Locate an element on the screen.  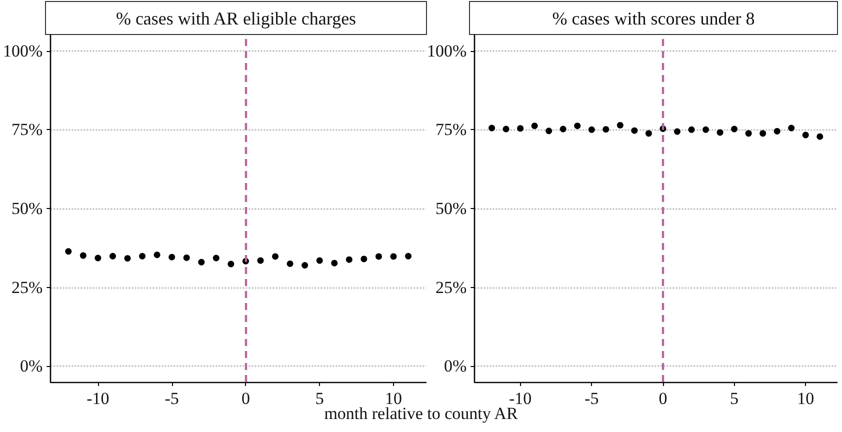
x-tick-label: -10 is located at coordinates (98, 398).